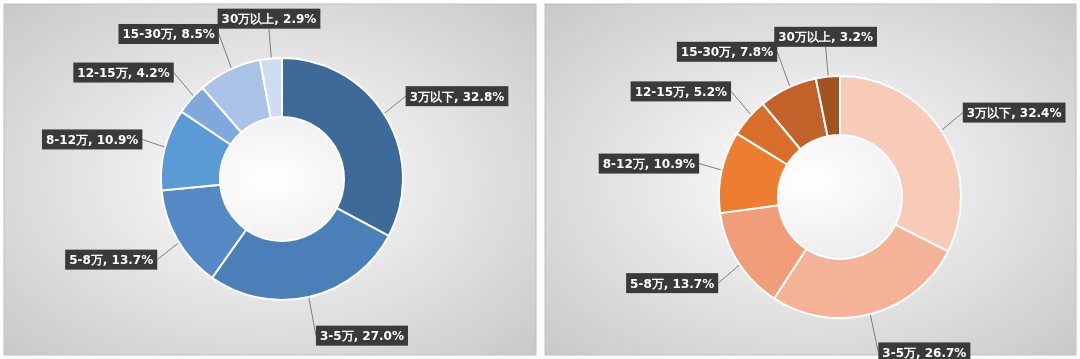 This screenshot has height=359, width=1080. Describe the element at coordinates (148, 73) in the screenshot. I see `data-label: , 4.2%` at that location.